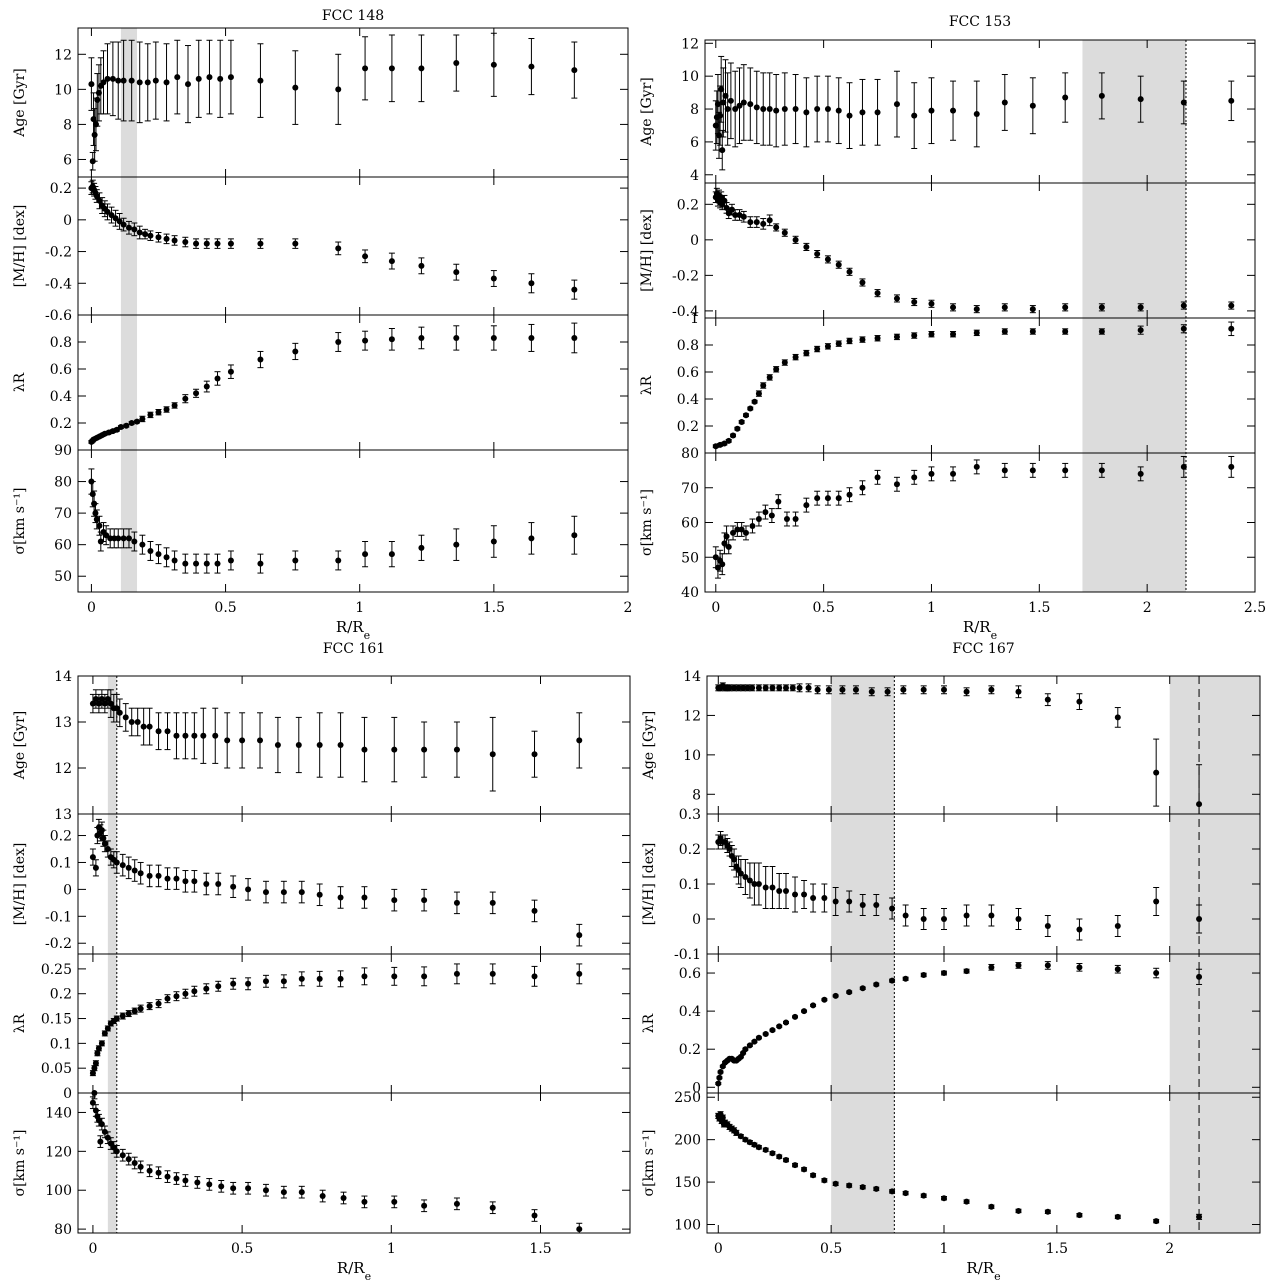 The image size is (1276, 1288). I want to click on chart-title: FCC 148, so click(353, 16).